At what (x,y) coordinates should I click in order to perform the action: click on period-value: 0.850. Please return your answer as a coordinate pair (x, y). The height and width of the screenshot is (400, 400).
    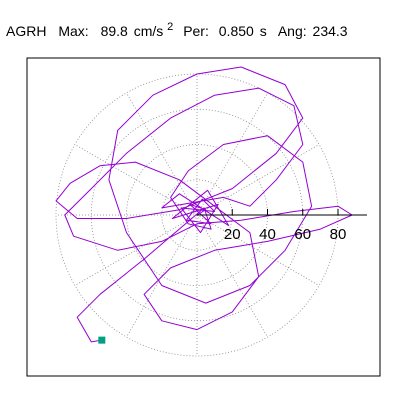
    Looking at the image, I should click on (236, 31).